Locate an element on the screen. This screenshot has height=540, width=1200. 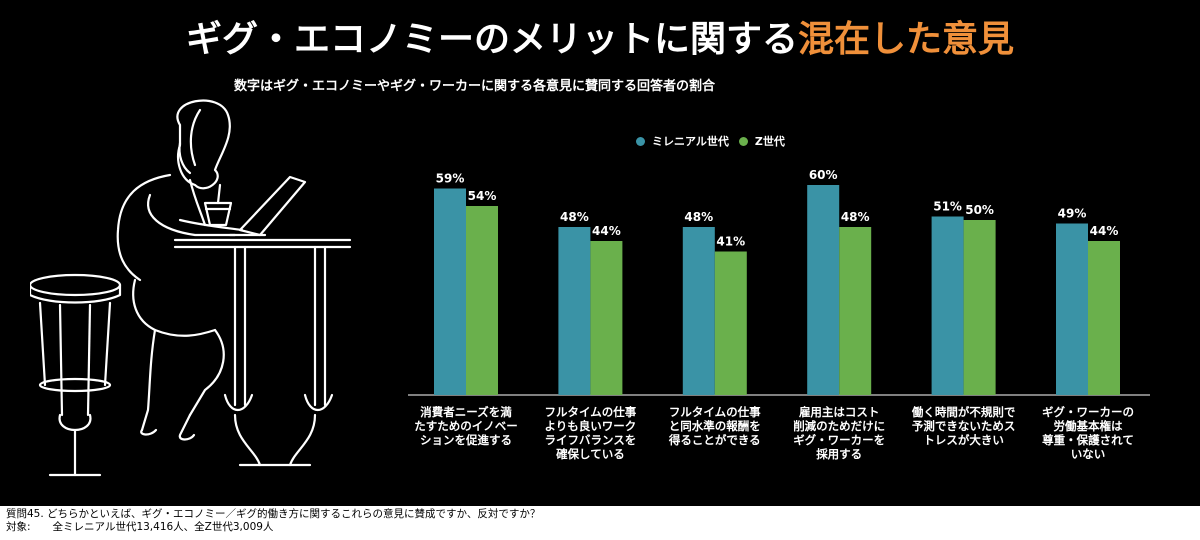
category-label-0: 消費者ニーズを満 たすためのイノベー ションを促進する is located at coordinates (466, 426).